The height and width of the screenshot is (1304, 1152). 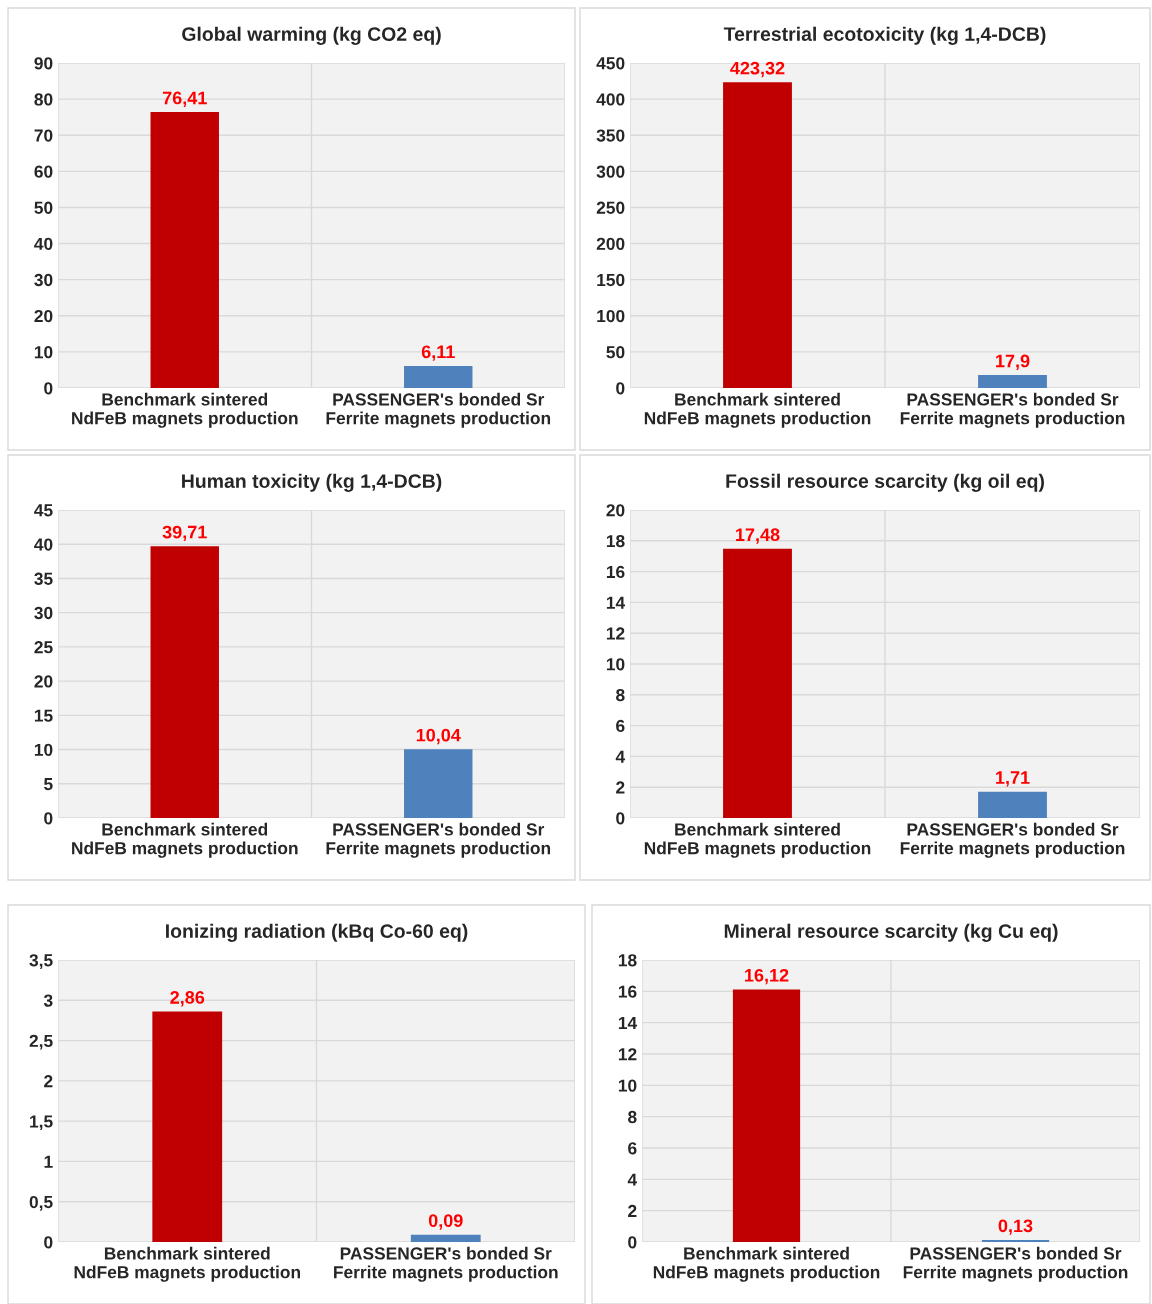 What do you see at coordinates (43, 715) in the screenshot?
I see `y-tick-label: 15` at bounding box center [43, 715].